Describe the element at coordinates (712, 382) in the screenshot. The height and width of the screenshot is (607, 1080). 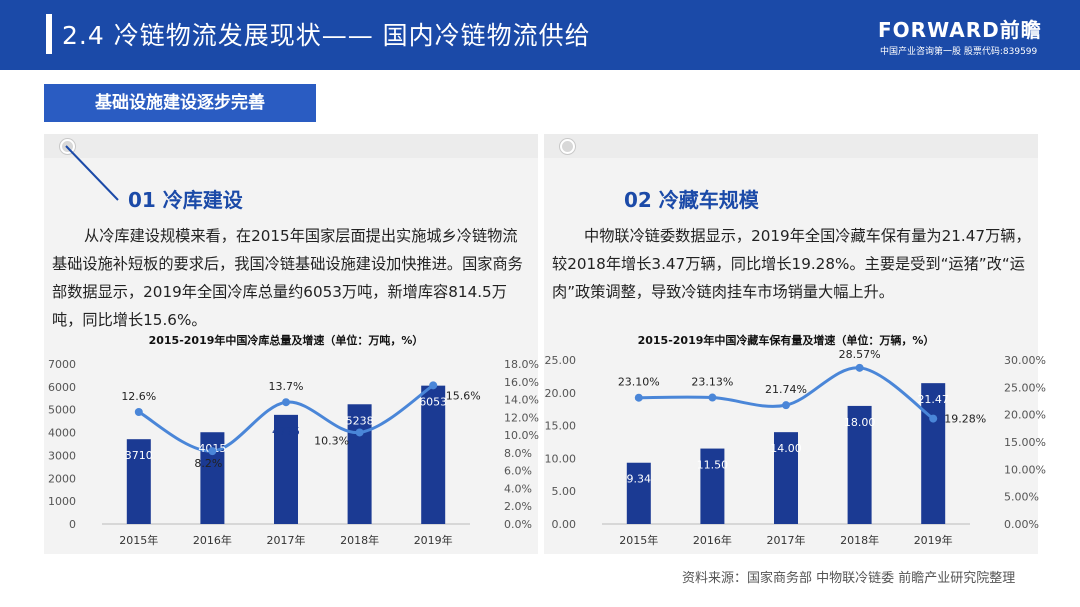
I see `growth-label: 23.13%` at that location.